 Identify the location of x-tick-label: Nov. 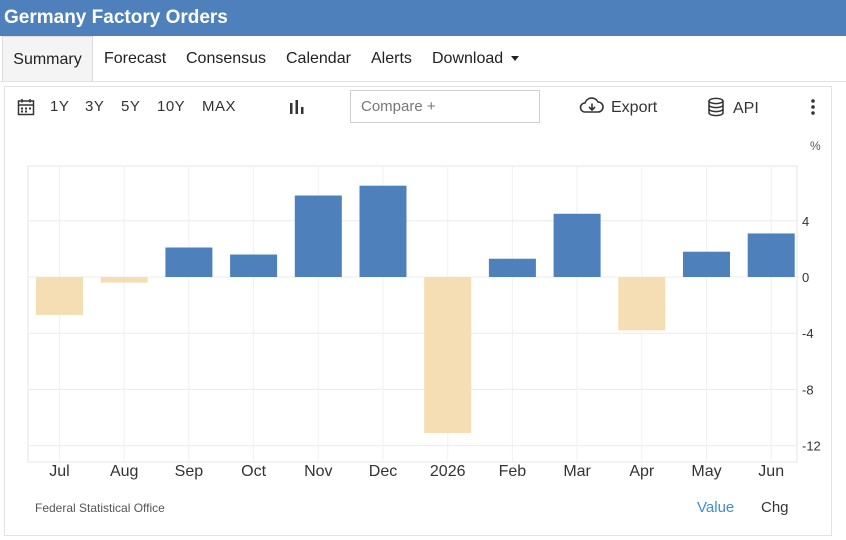
(318, 471).